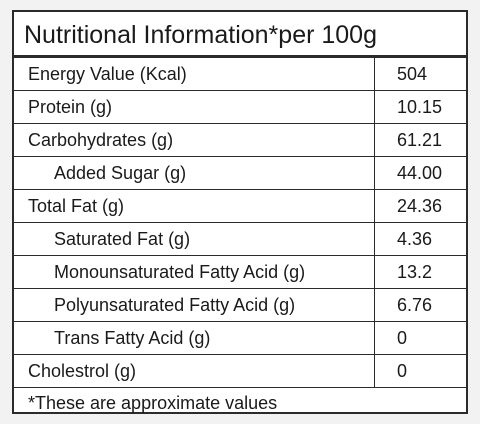 The width and height of the screenshot is (480, 424). Describe the element at coordinates (420, 206) in the screenshot. I see `nutrient-value: 24.36` at that location.